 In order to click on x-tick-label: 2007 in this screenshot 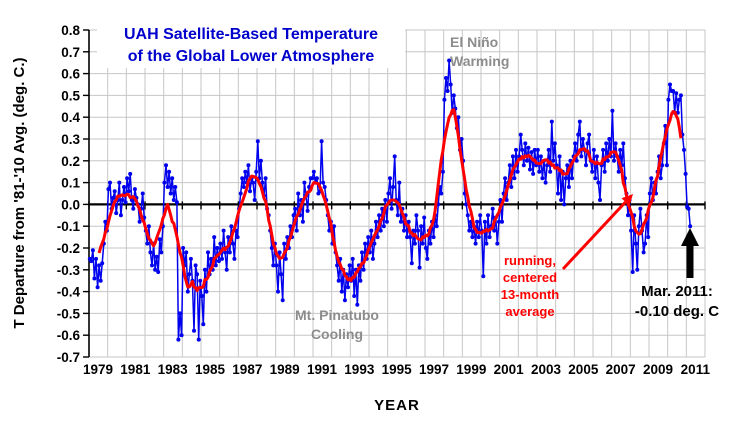, I will do `click(621, 369)`.